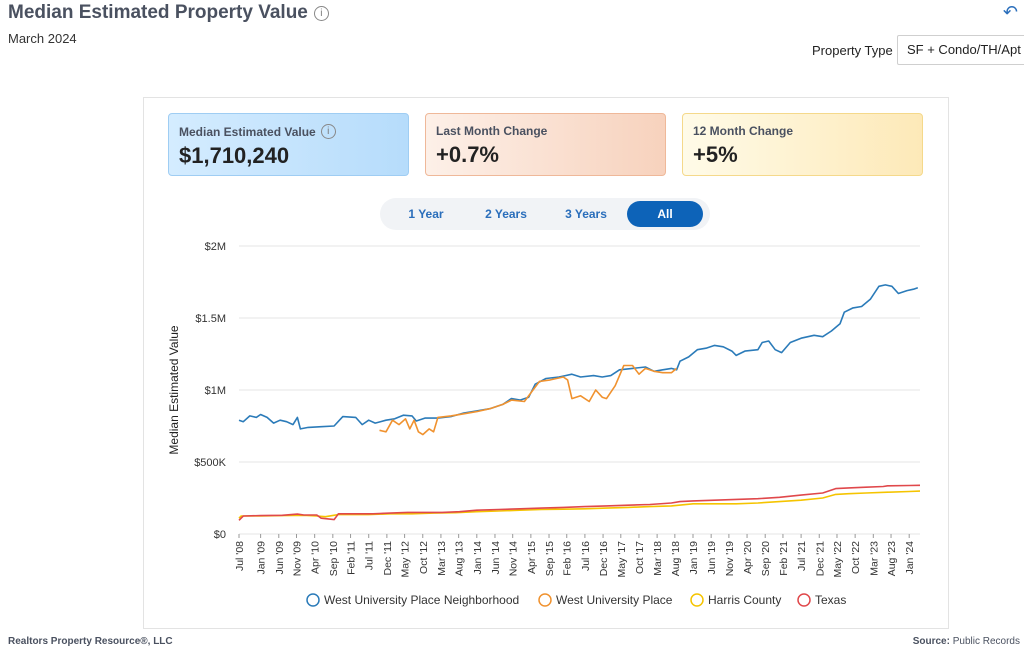 The width and height of the screenshot is (1024, 647). What do you see at coordinates (247, 131) in the screenshot?
I see `stat-label: Median Estimated Value` at bounding box center [247, 131].